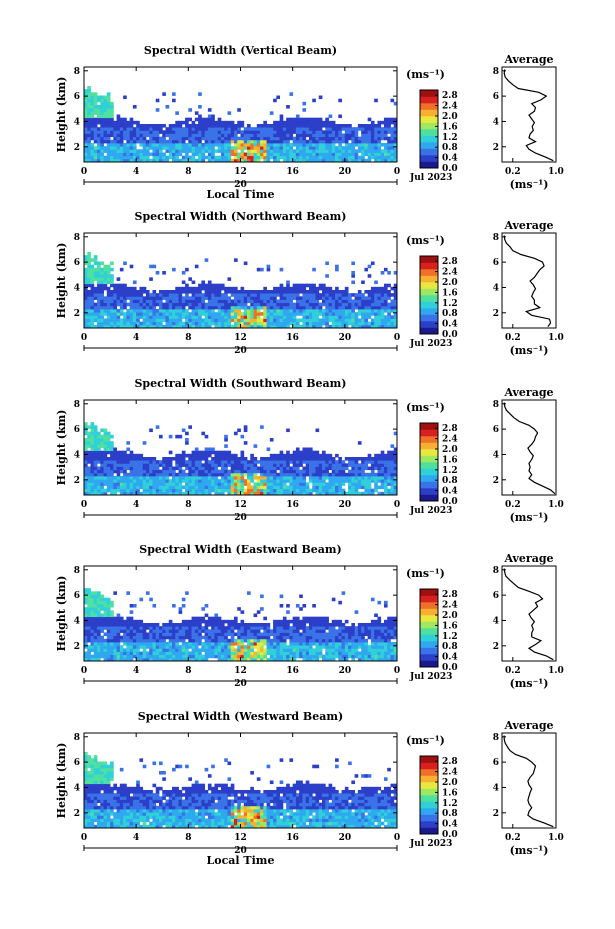  I want to click on y-tick-label: 4, so click(77, 122).